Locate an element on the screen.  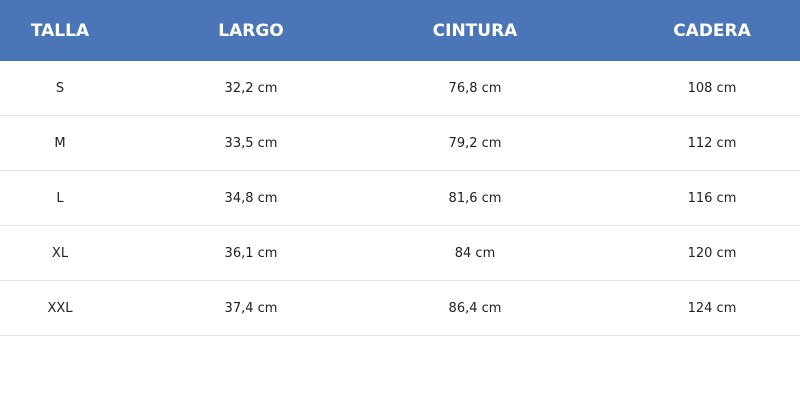
table-row: S 32,2 cm 76,8 cm 108 cm is located at coordinates (400, 88).